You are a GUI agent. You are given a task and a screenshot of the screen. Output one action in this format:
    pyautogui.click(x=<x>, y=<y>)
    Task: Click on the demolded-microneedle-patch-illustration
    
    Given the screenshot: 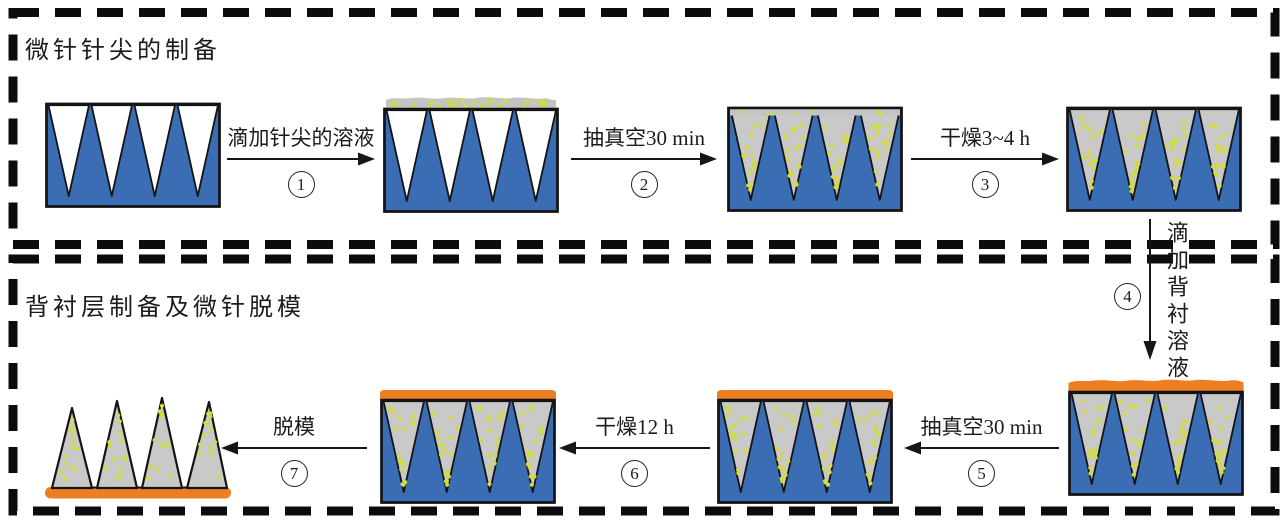 What is the action you would take?
    pyautogui.click(x=138, y=447)
    